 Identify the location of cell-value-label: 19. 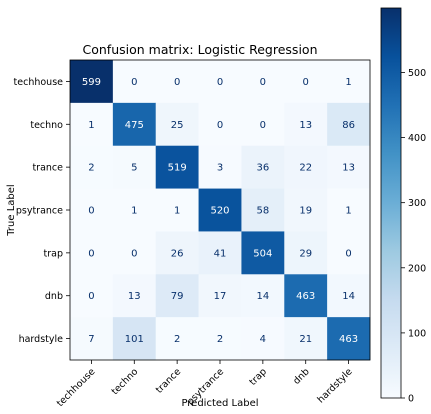
(305, 211).